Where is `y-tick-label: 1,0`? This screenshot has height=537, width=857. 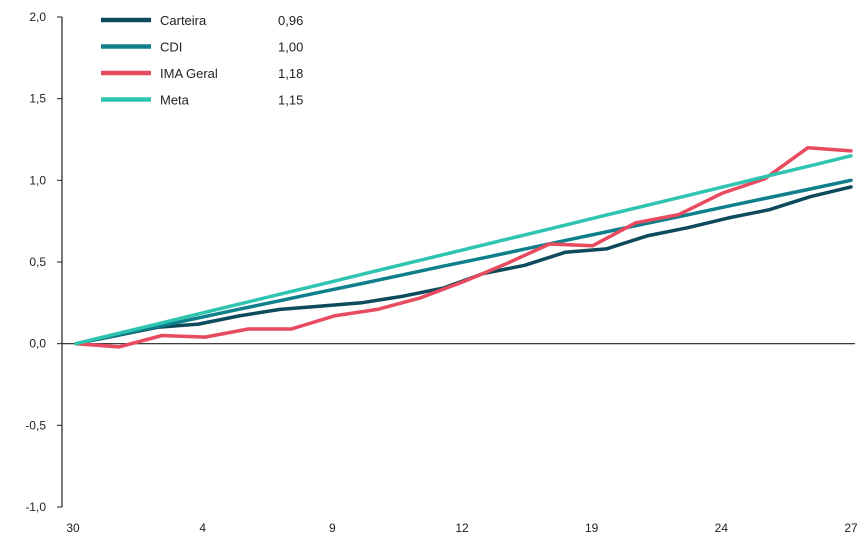
y-tick-label: 1,0 is located at coordinates (37, 180).